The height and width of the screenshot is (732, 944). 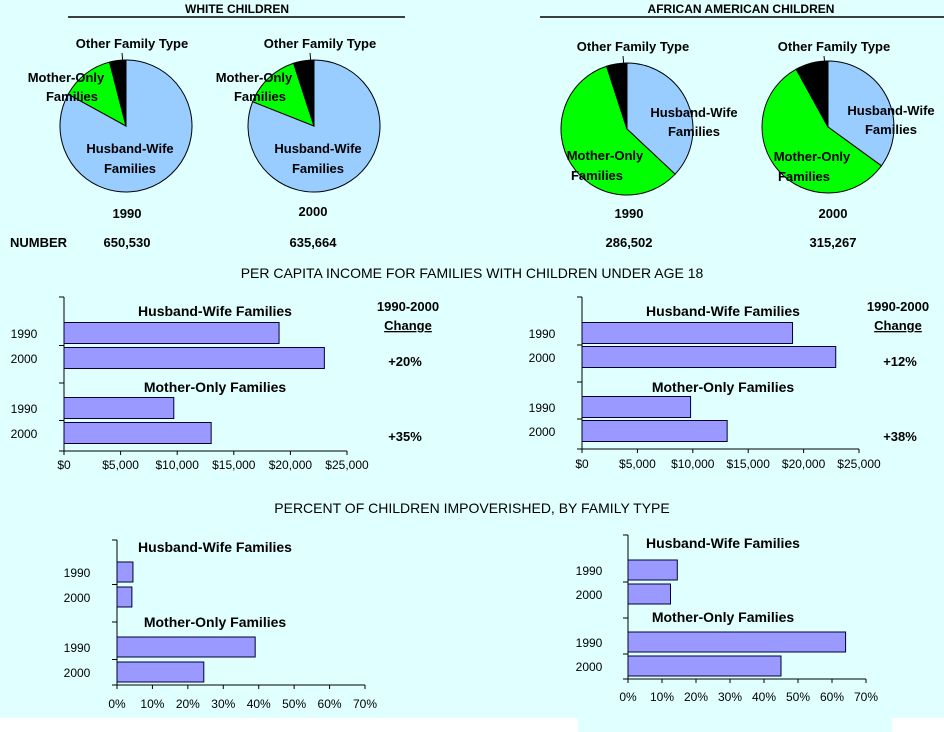 What do you see at coordinates (259, 704) in the screenshot?
I see `bar-chart-3-x-tick-label-5: 40%` at bounding box center [259, 704].